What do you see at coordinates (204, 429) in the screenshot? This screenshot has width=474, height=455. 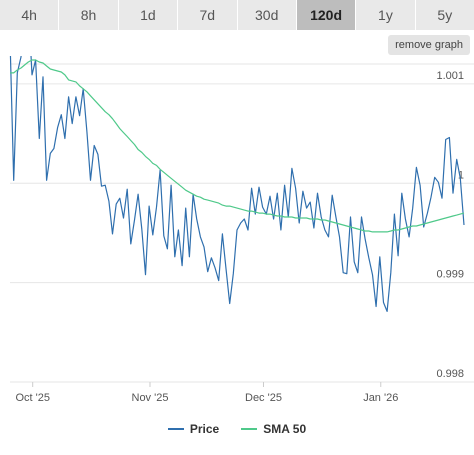 I see `legend-label-price: Price` at bounding box center [204, 429].